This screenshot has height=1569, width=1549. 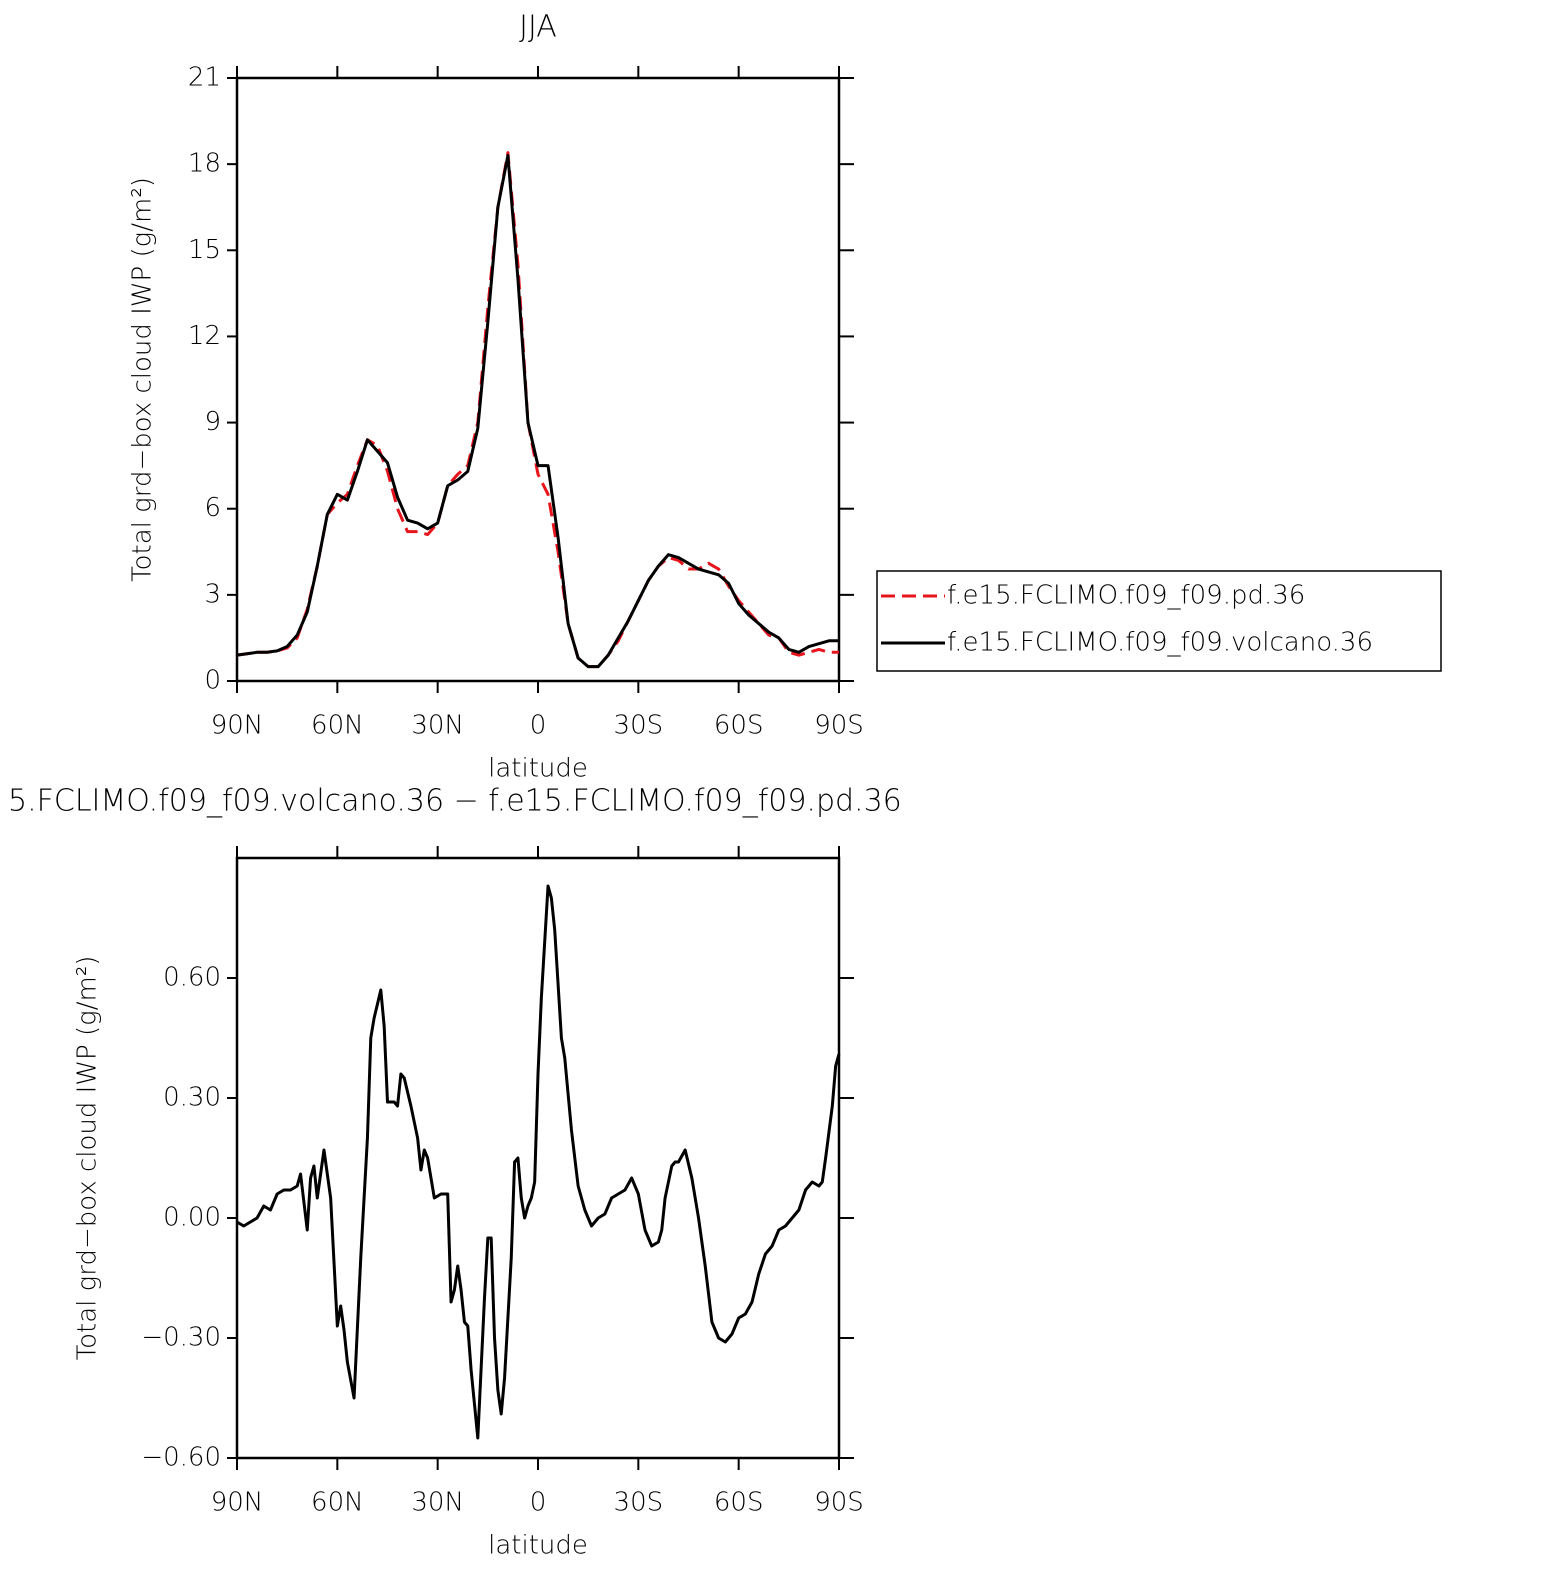 I want to click on y-tick-label: 18, so click(x=204, y=164).